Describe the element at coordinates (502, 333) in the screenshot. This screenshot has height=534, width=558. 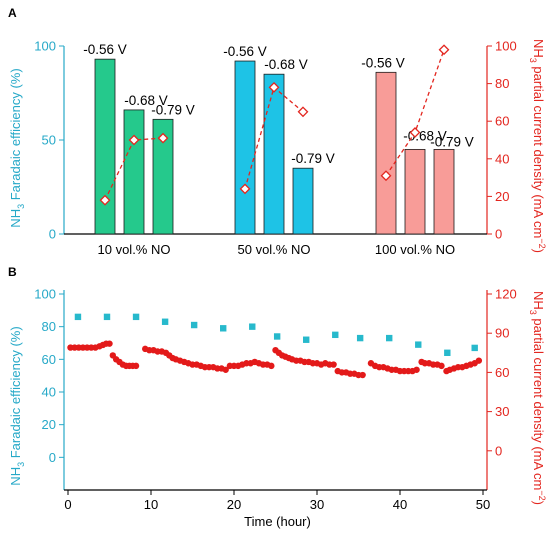
I see `right-tick-label: 90` at that location.